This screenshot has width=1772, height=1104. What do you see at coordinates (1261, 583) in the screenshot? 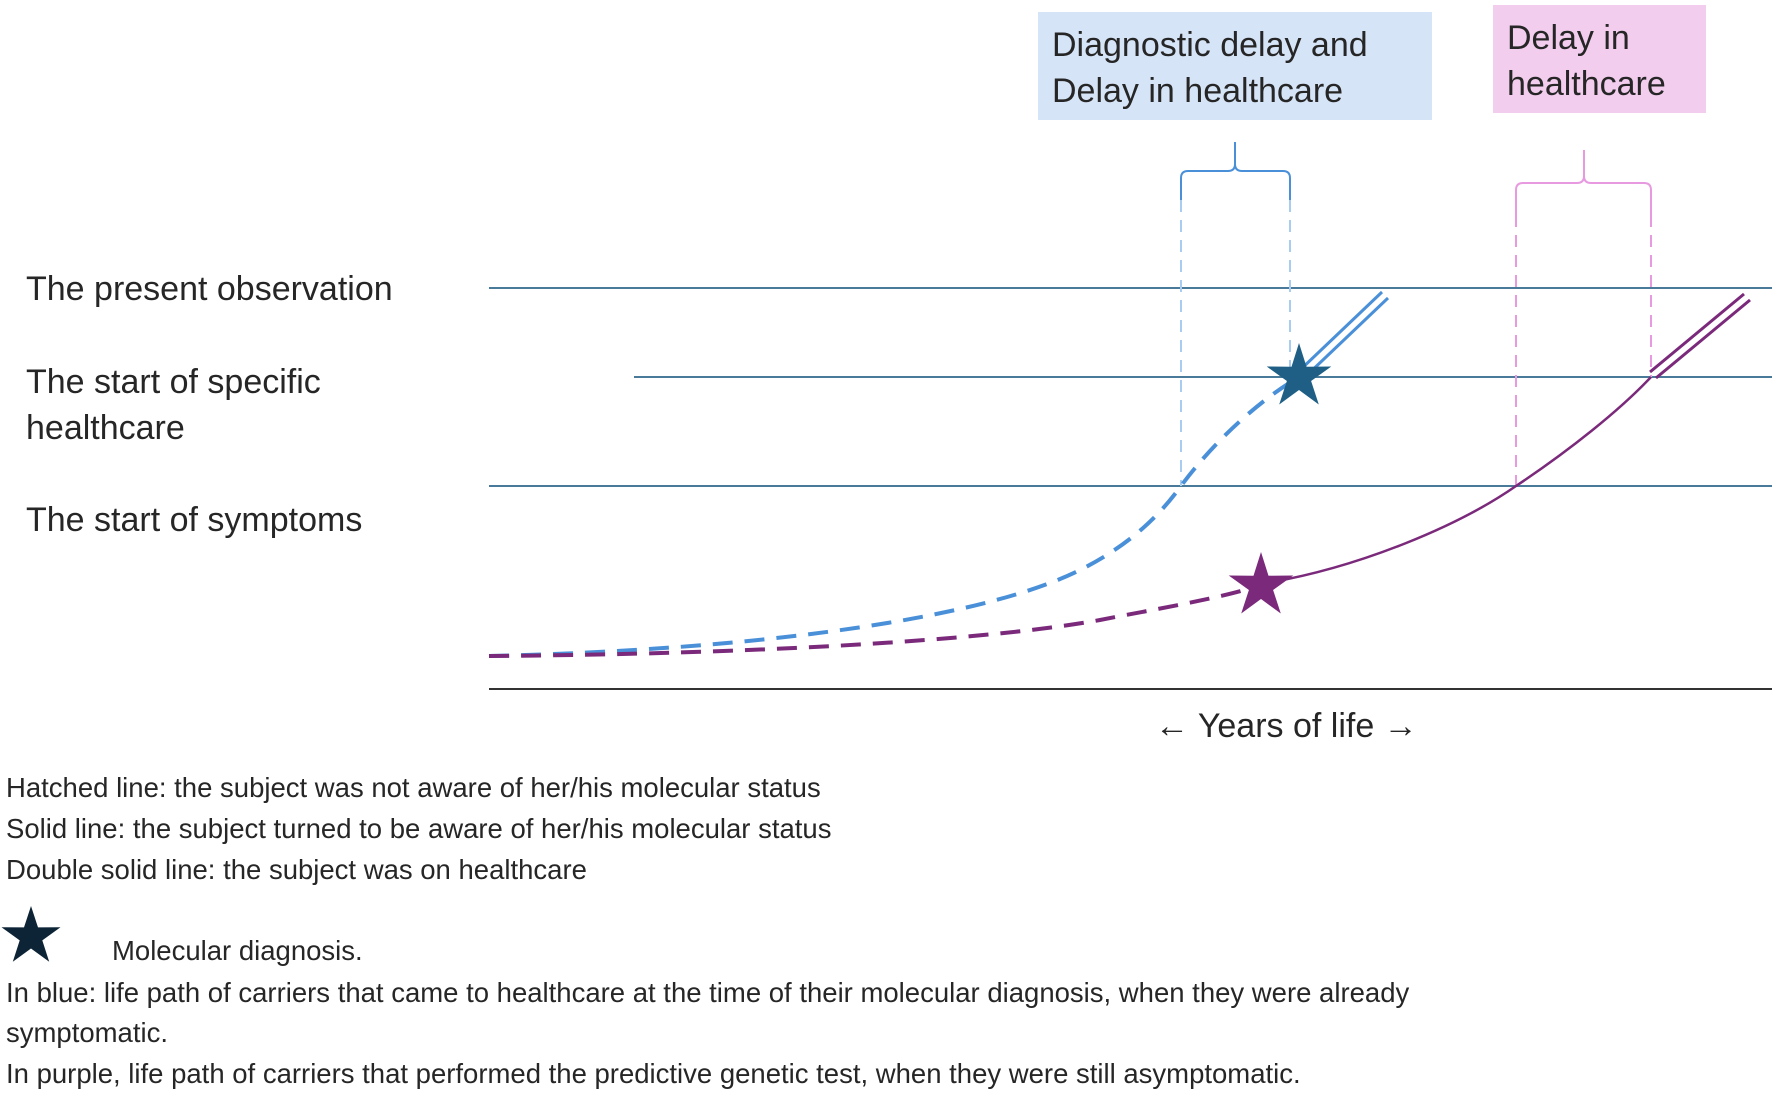
I see `purple-star-icon` at bounding box center [1261, 583].